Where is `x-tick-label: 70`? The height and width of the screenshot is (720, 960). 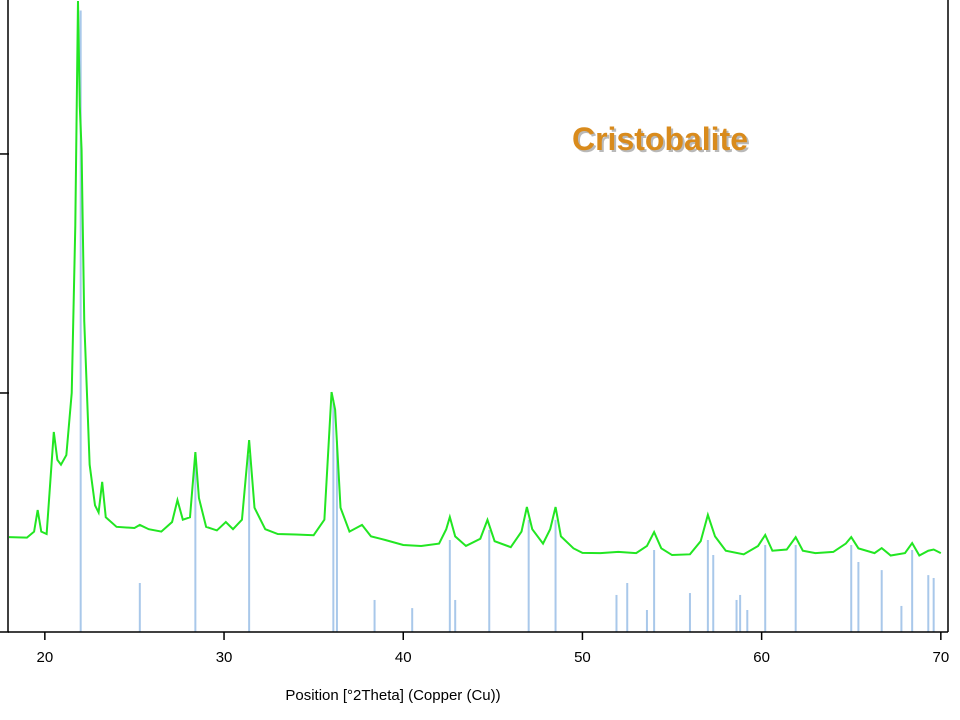
x-tick-label: 70 is located at coordinates (940, 657).